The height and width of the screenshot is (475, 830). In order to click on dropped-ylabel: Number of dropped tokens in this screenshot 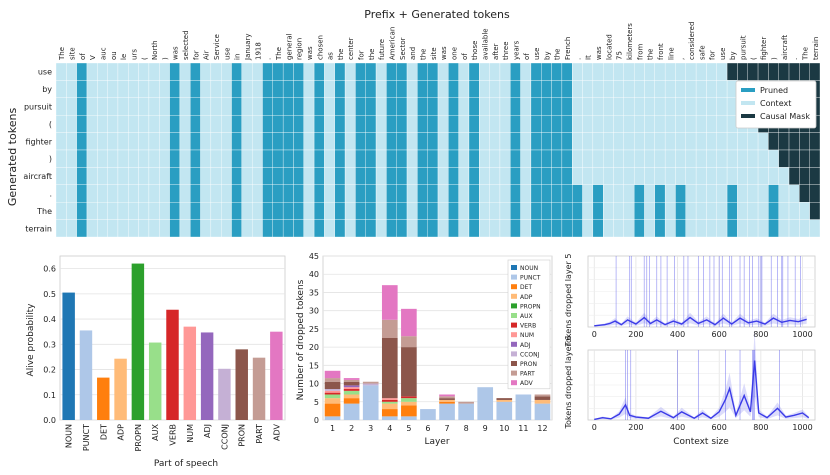, I will do `click(301, 339)`.